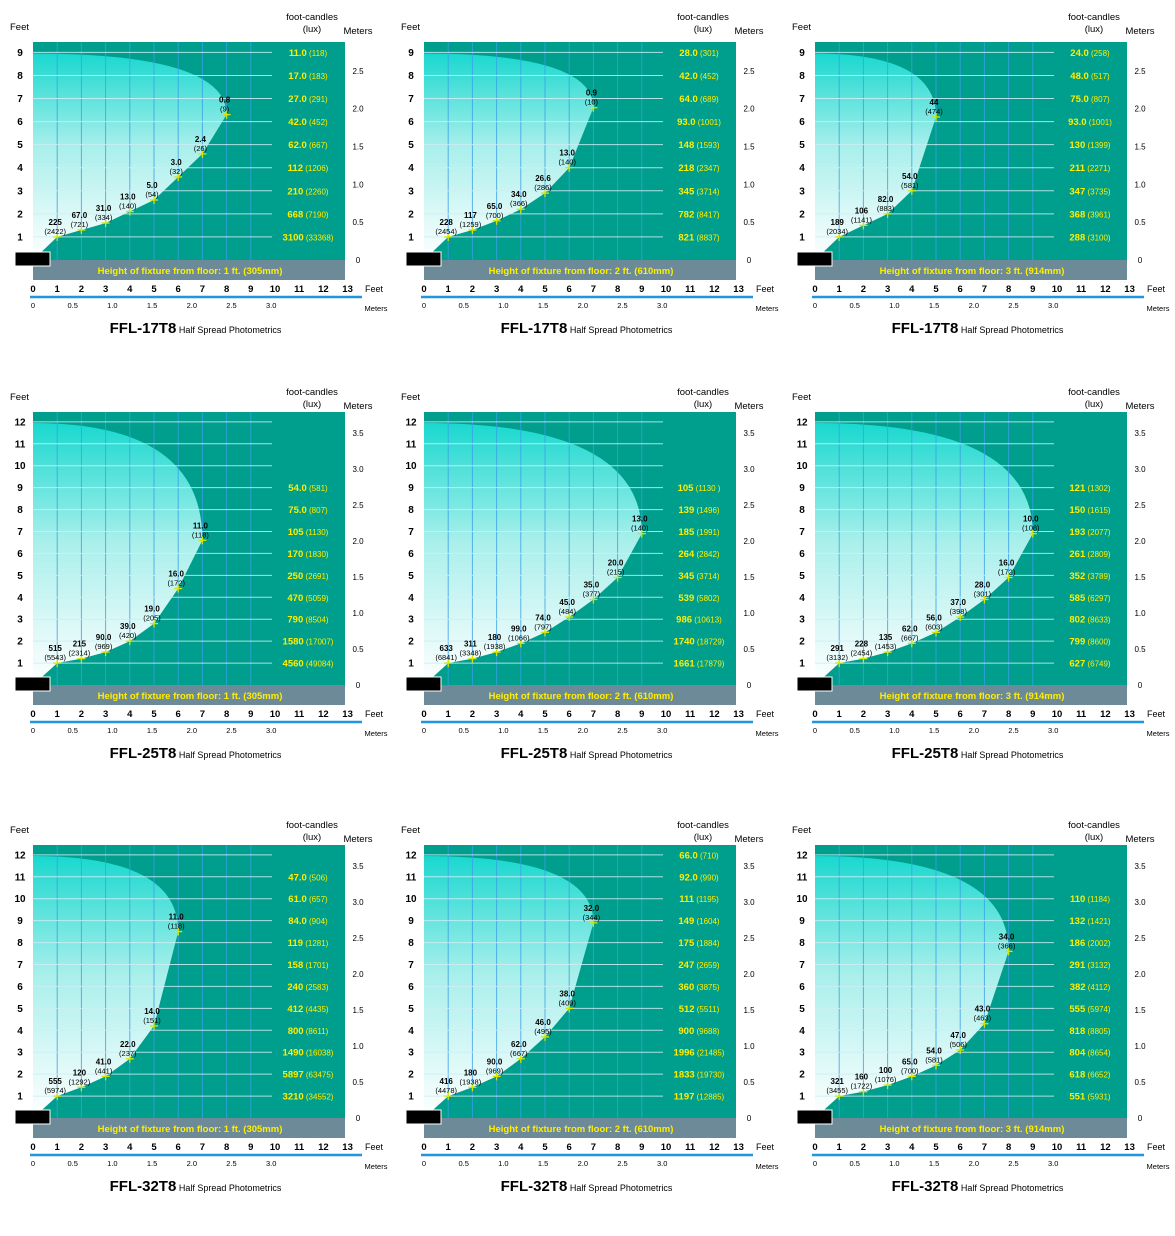 This screenshot has width=1175, height=1236. Describe the element at coordinates (936, 289) in the screenshot. I see `x-tick-feet: 5` at that location.